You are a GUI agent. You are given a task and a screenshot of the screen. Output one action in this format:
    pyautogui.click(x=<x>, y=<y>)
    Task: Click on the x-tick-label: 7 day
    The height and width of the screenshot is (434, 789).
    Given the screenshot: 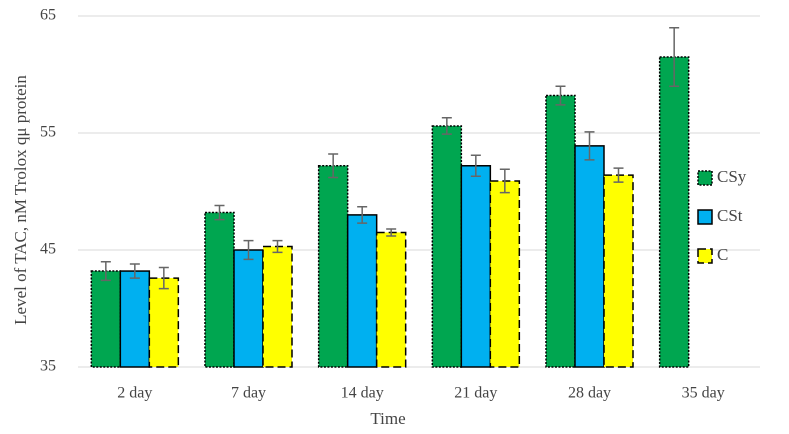 What is the action you would take?
    pyautogui.click(x=248, y=393)
    